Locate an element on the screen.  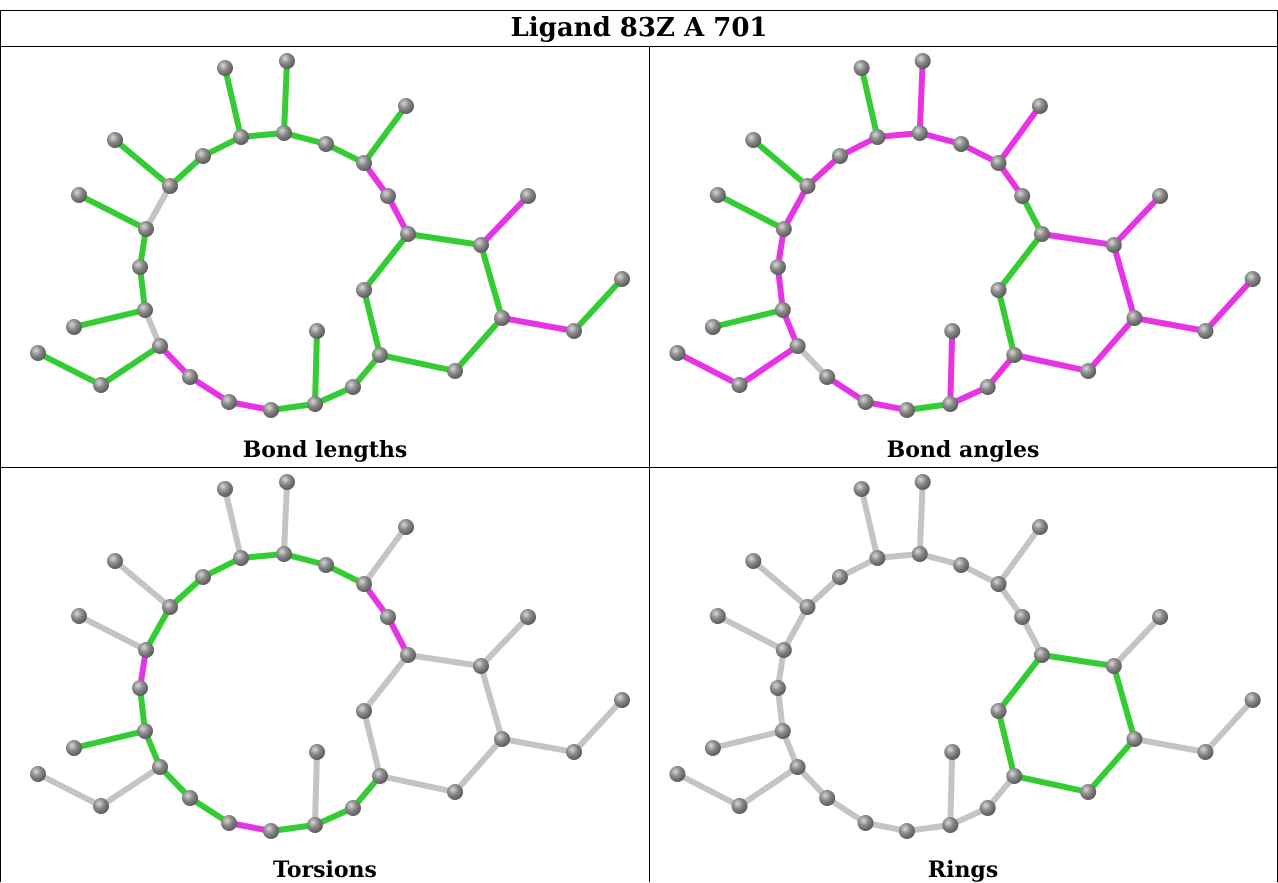
top-border is located at coordinates (639, 10).